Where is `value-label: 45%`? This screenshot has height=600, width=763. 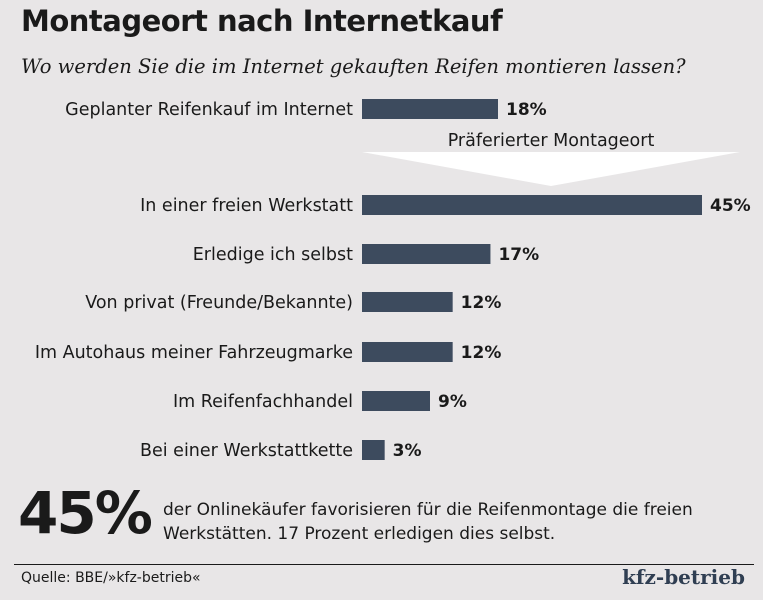 value-label: 45% is located at coordinates (730, 206).